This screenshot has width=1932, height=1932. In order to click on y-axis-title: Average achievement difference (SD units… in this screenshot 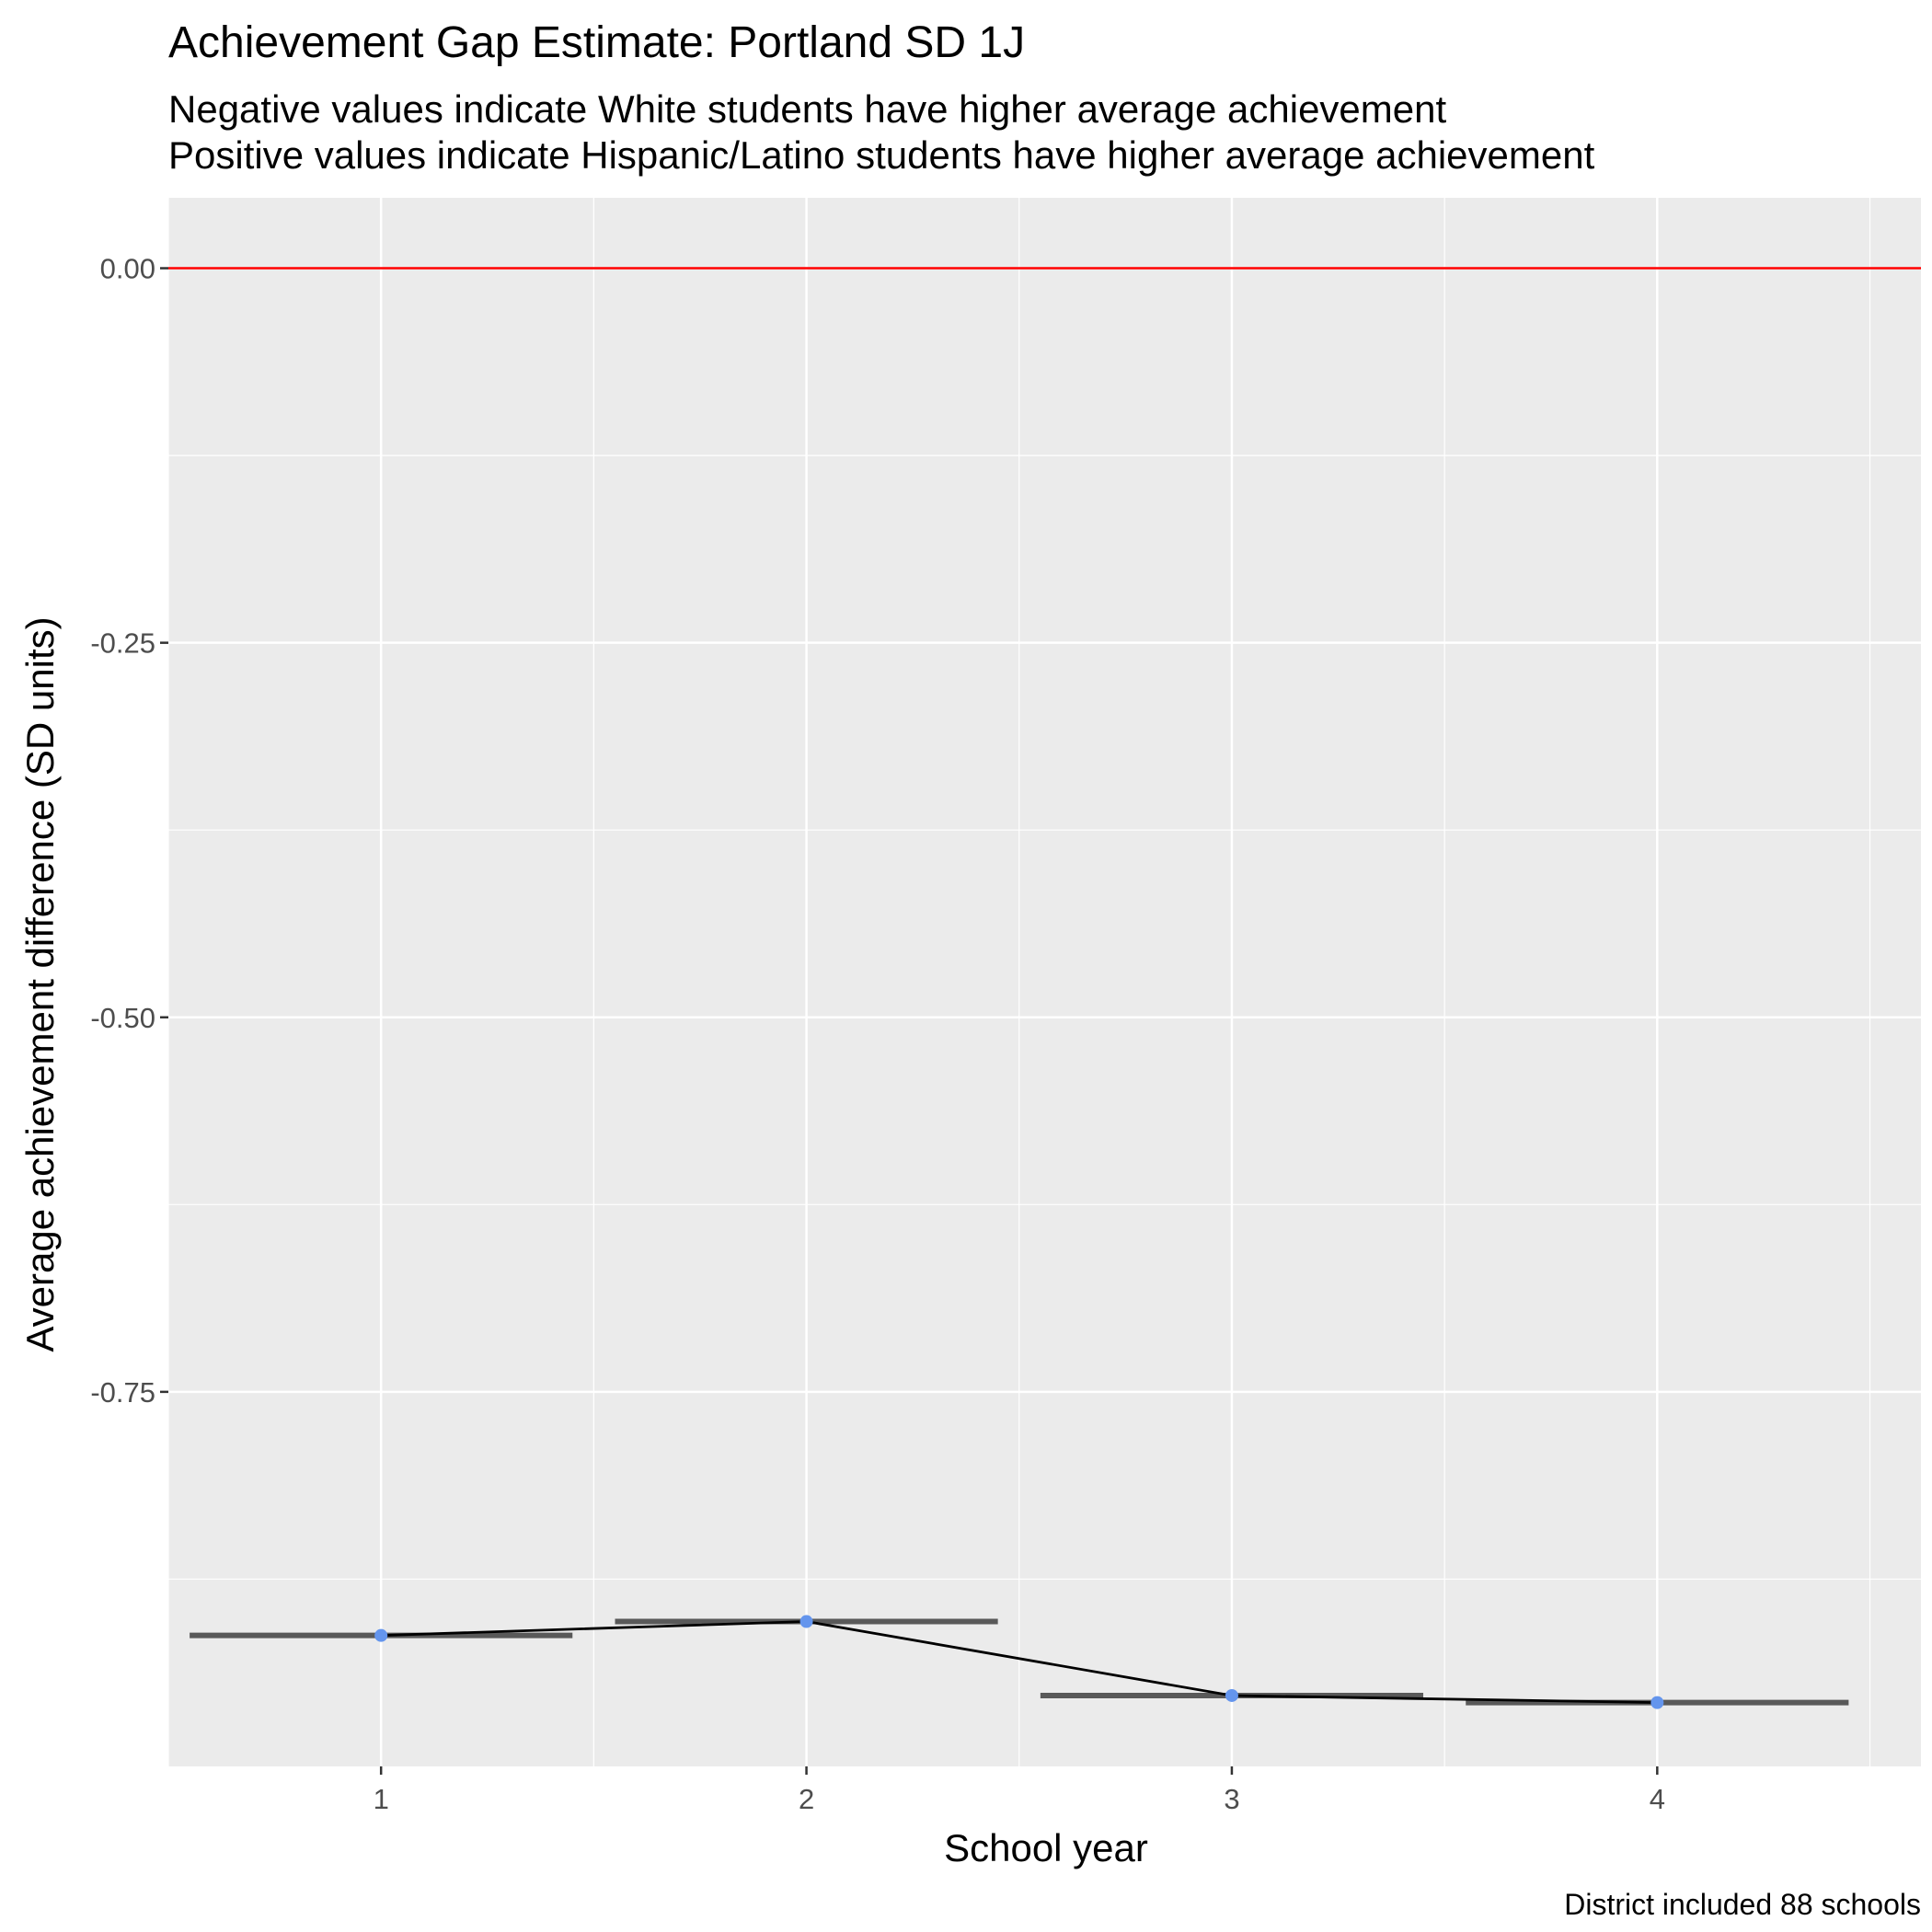, I will do `click(40, 983)`.